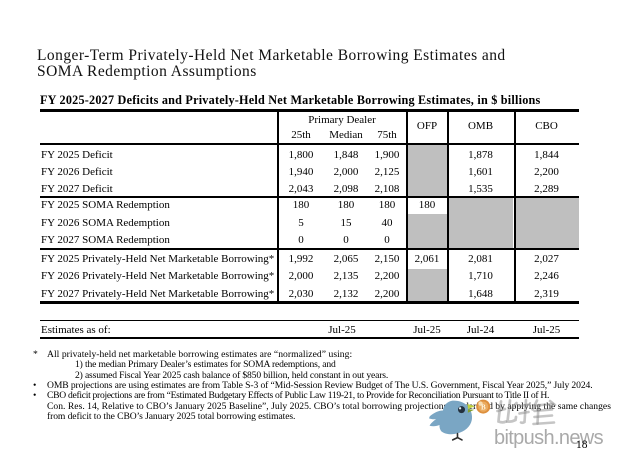 The image size is (624, 465). I want to click on svg-text: B, so click(483, 408).